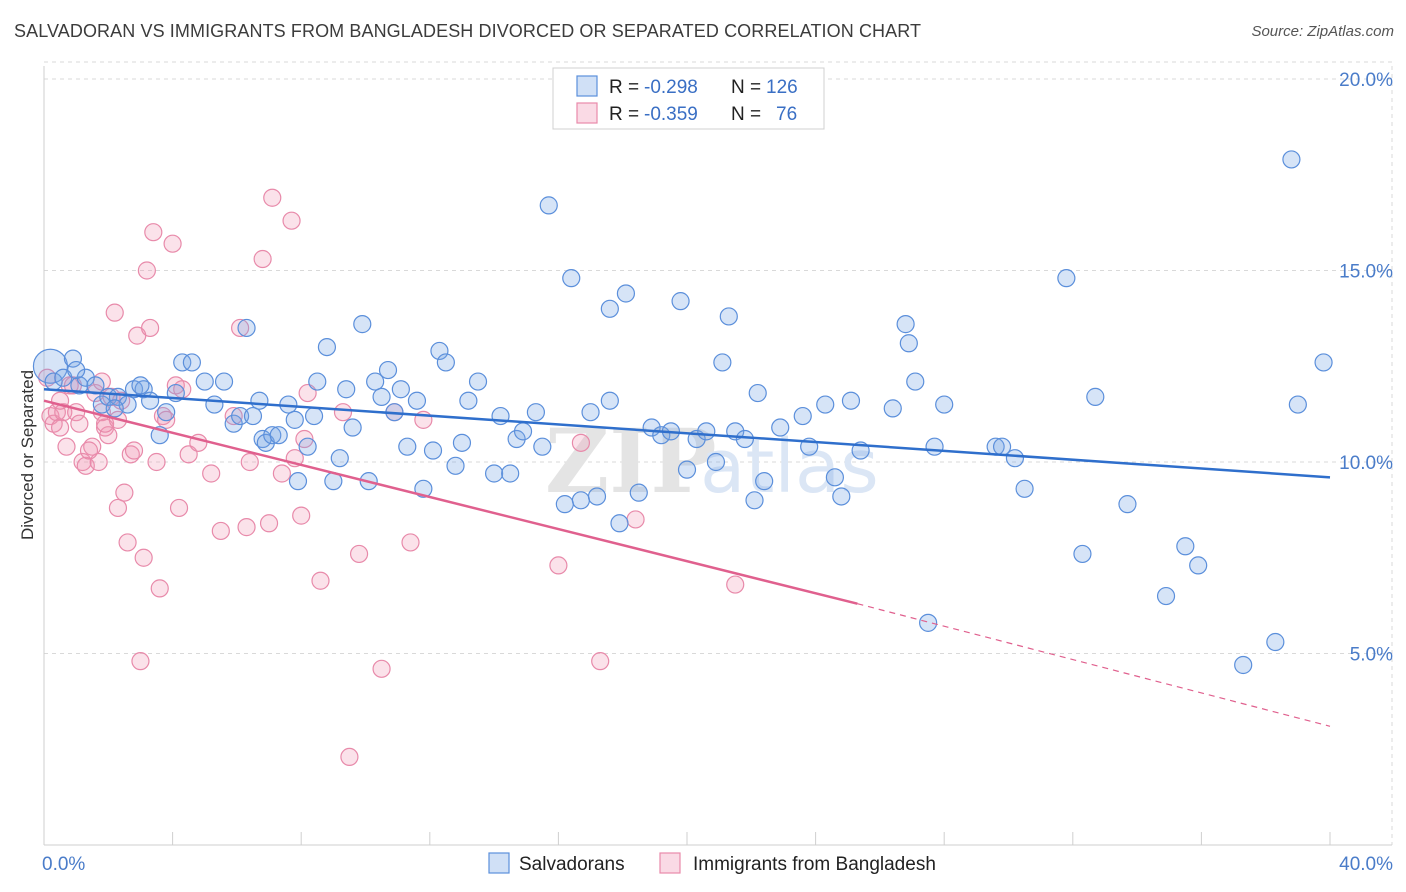 The height and width of the screenshot is (892, 1406). What do you see at coordinates (499, 863) in the screenshot?
I see `series-legend-swatch-blue` at bounding box center [499, 863].